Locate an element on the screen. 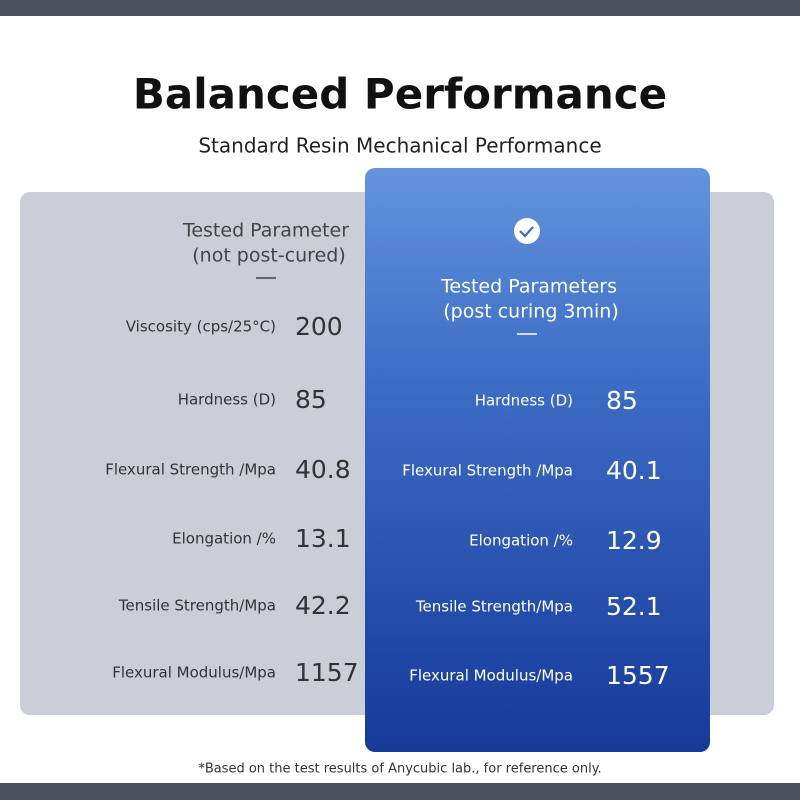 Image resolution: width=800 pixels, height=804 pixels. check-mark is located at coordinates (526, 232).